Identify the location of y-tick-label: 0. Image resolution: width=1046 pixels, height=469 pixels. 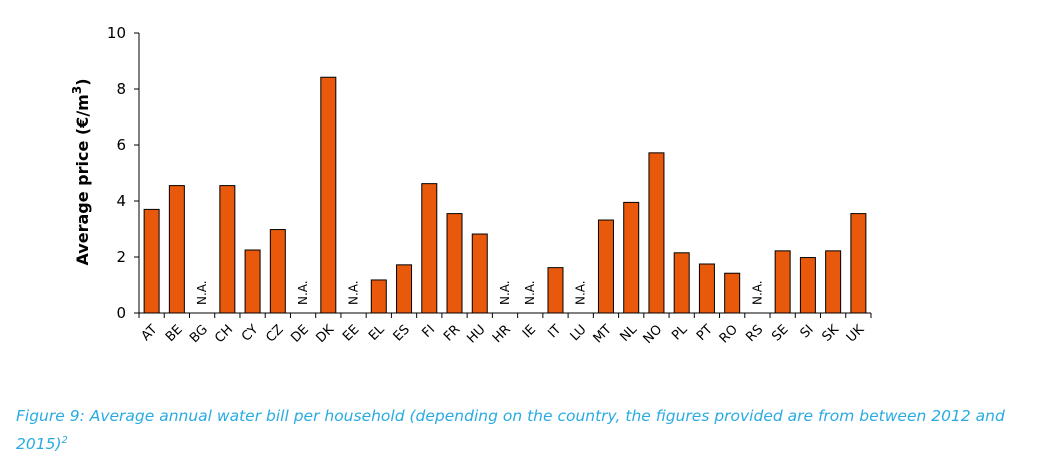
(121, 313).